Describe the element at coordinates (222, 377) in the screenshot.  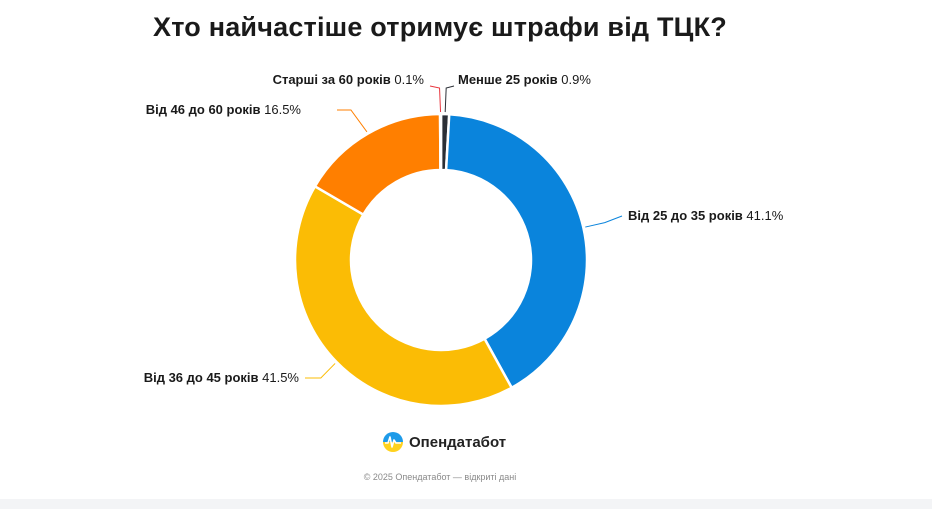
I see `slice-label-2: Від 36 до 45 років 41.5%` at that location.